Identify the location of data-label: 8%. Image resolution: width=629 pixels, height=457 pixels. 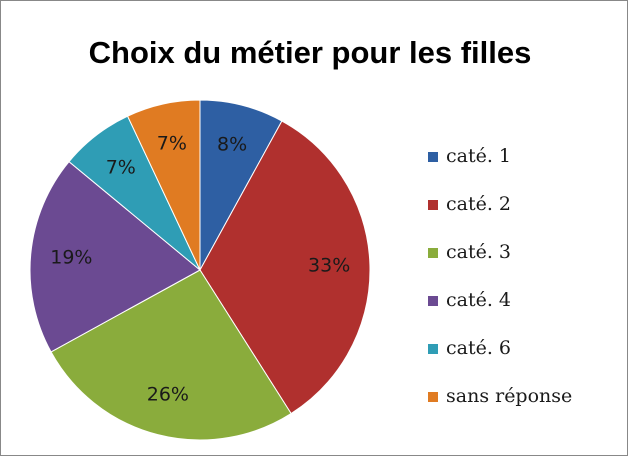
(232, 144).